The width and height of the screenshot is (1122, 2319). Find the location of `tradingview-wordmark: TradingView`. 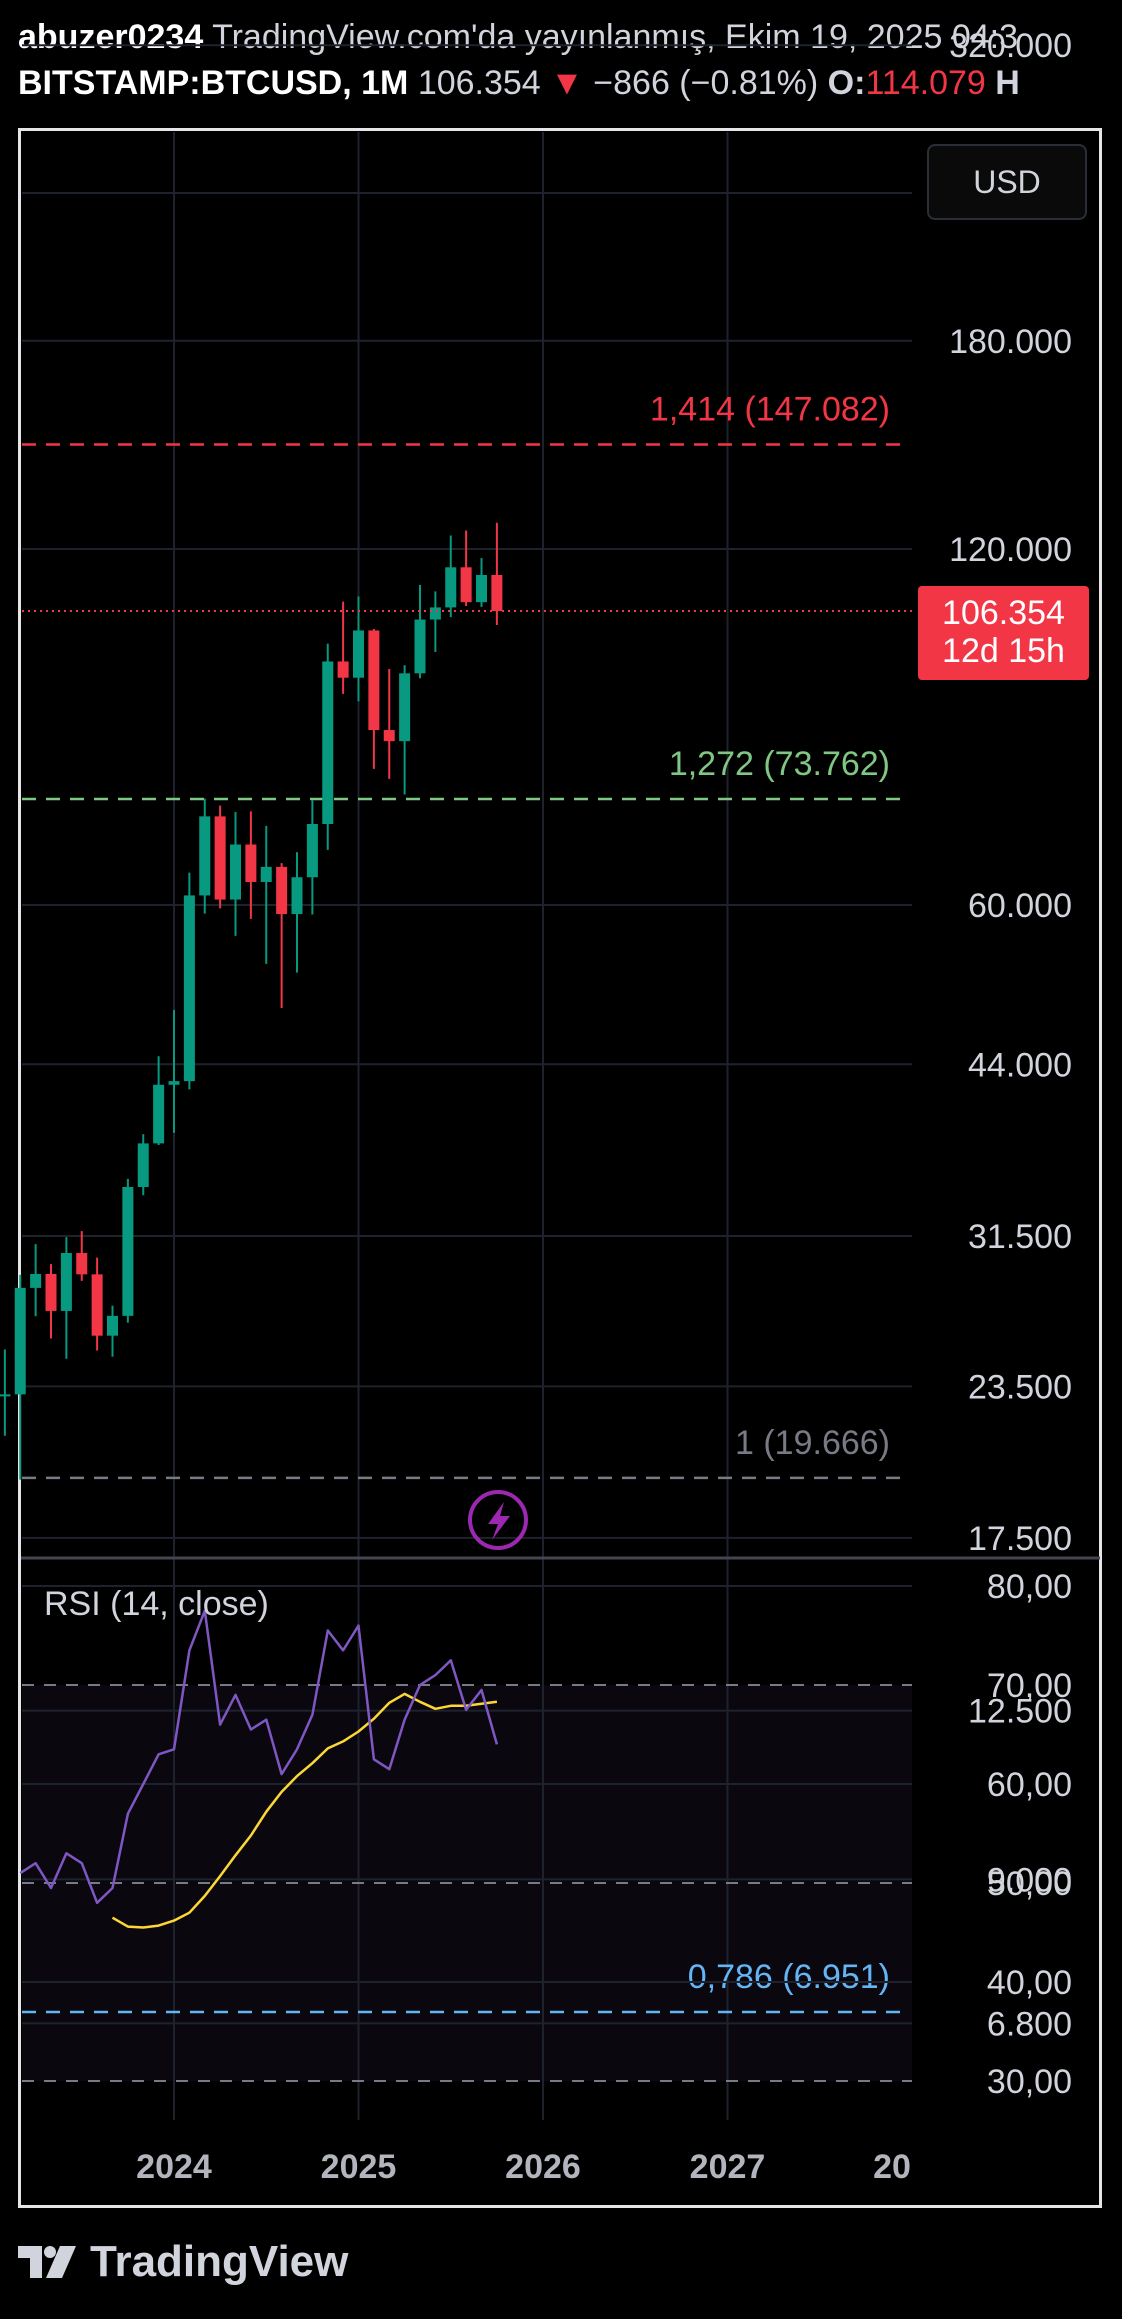

tradingview-wordmark: TradingView is located at coordinates (219, 2261).